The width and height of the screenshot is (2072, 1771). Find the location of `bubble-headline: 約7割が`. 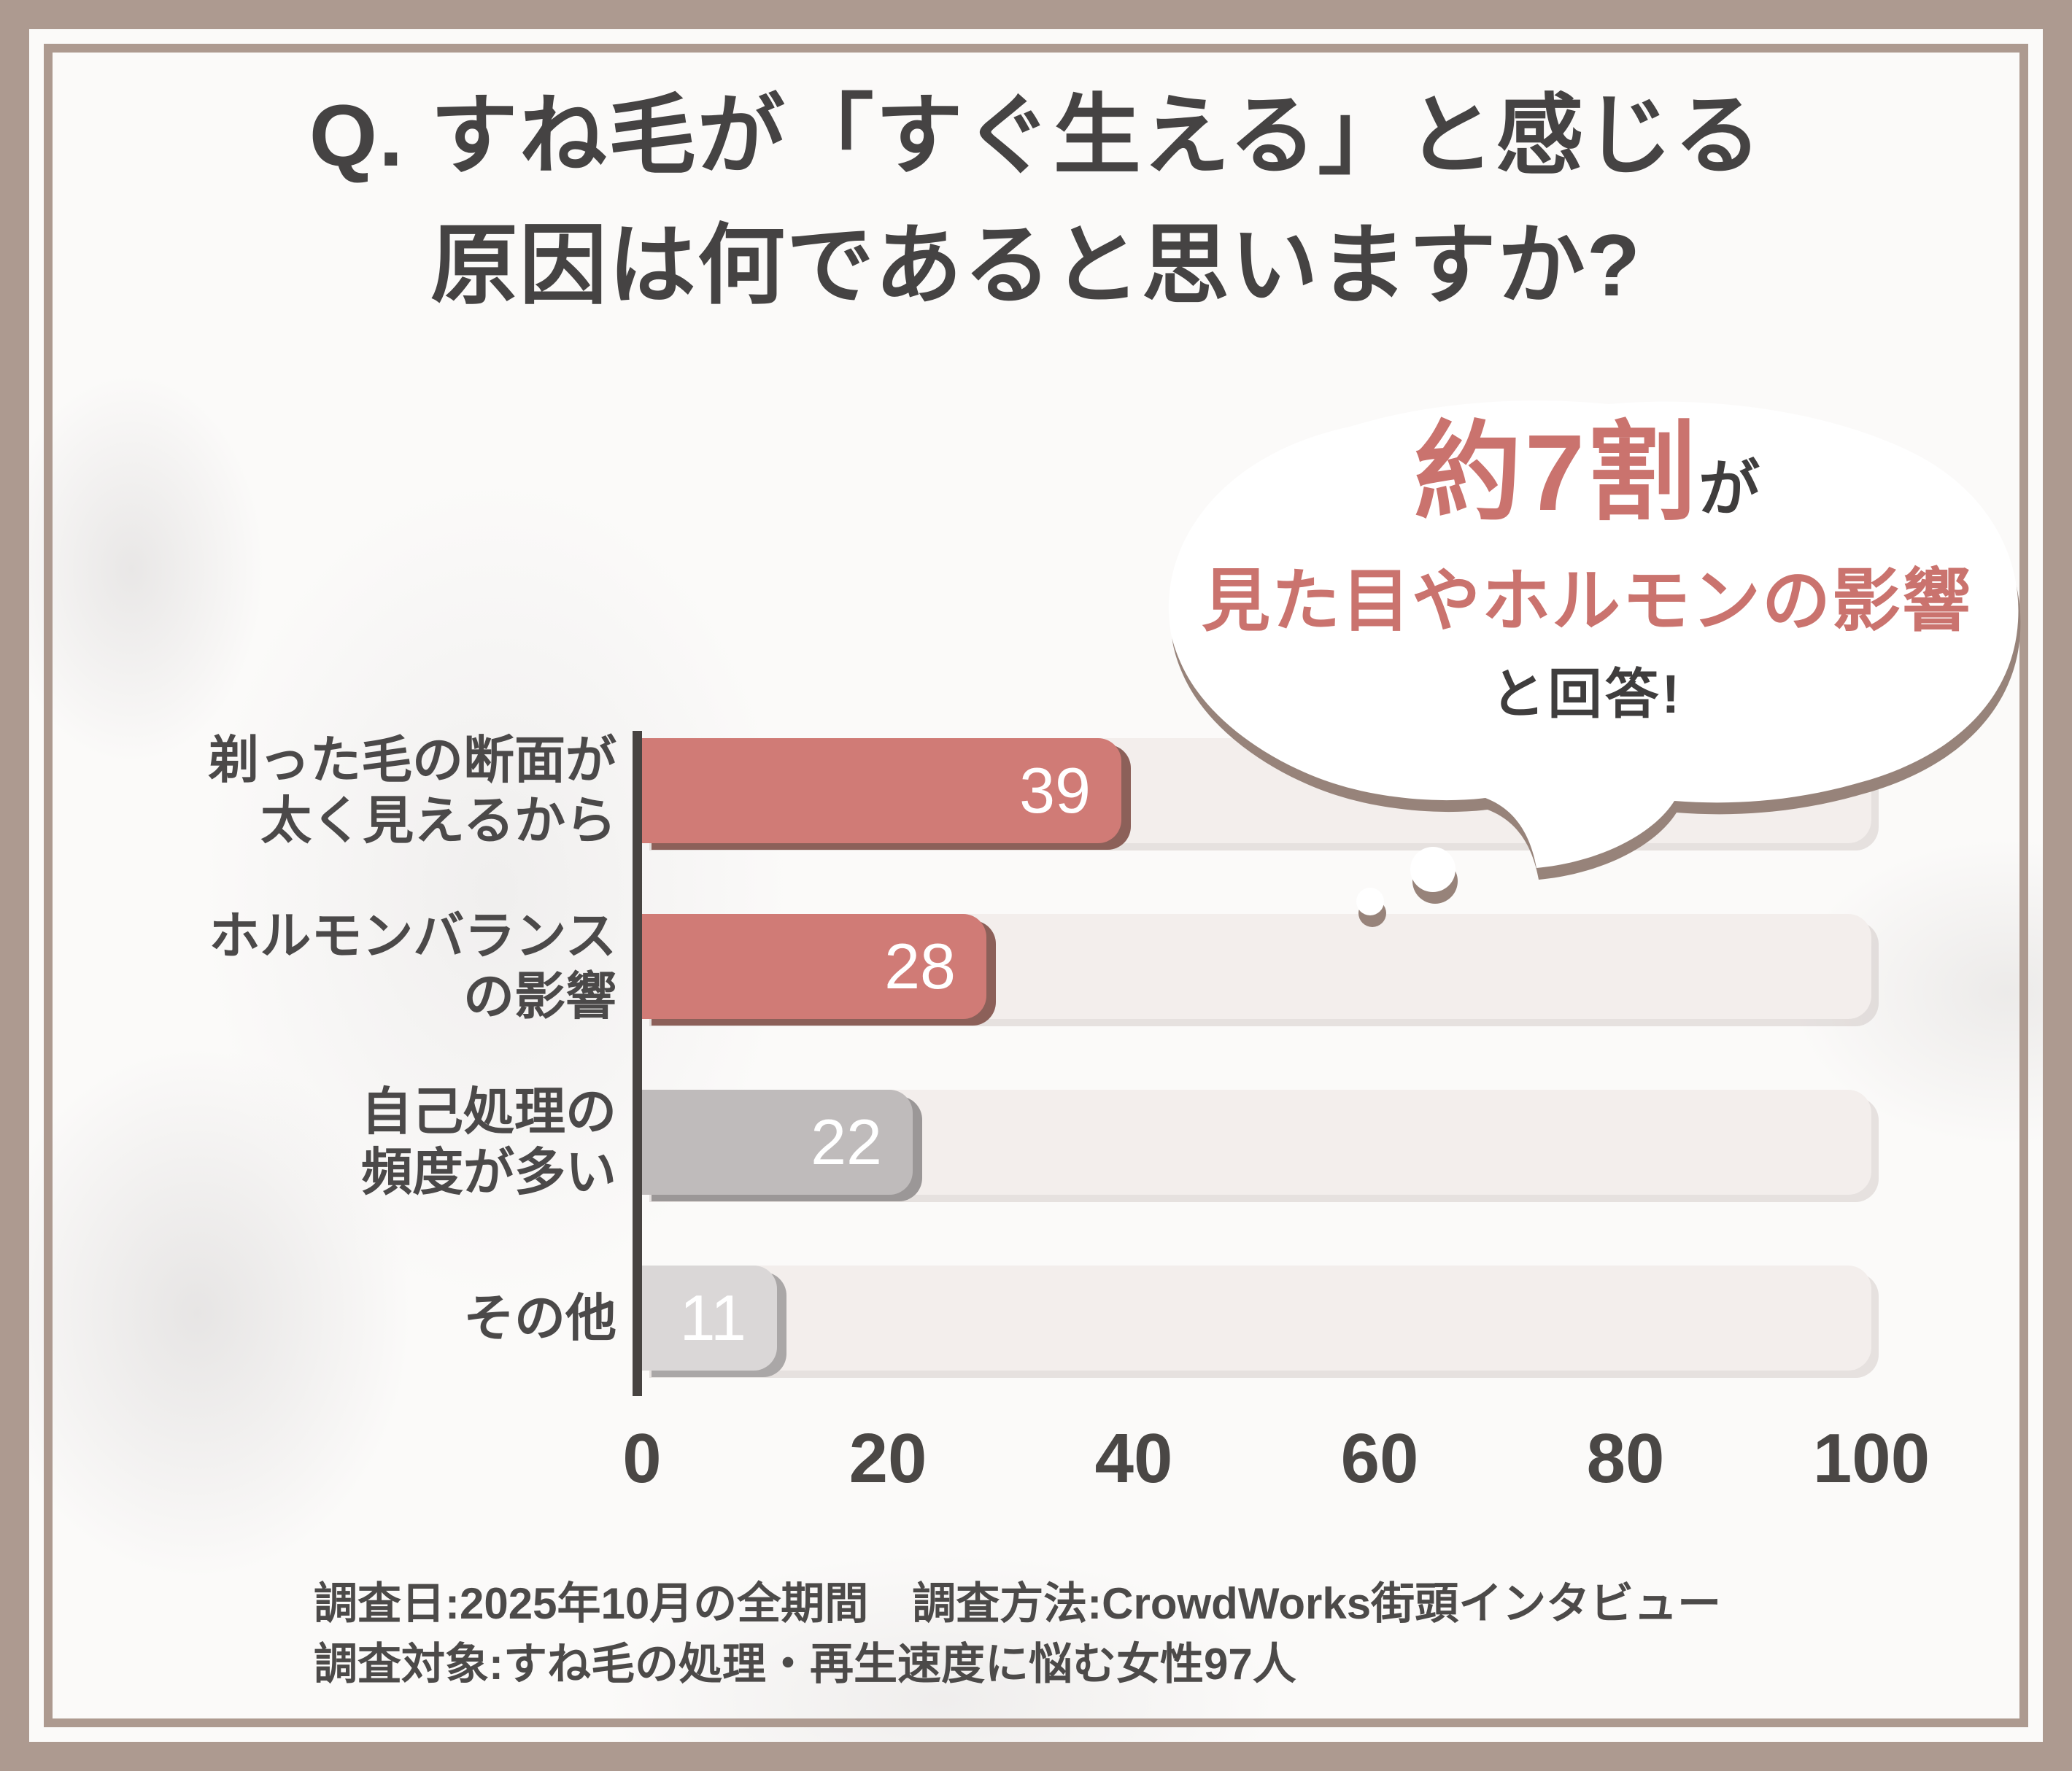

bubble-headline: 約7割が is located at coordinates (1587, 473).